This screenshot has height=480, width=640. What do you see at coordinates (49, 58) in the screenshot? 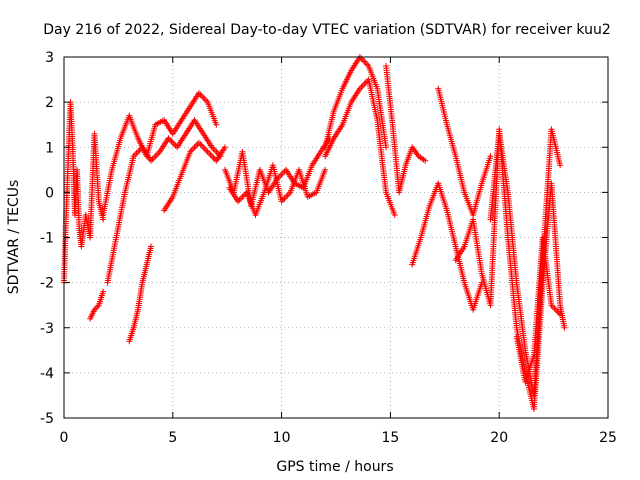
I see `y-tick-label: 3` at bounding box center [49, 58].